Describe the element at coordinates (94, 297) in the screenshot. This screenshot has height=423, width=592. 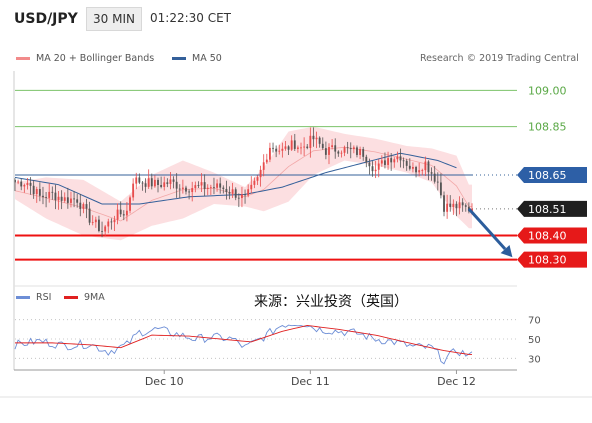
I see `legend-label-9ma: 9MA` at that location.